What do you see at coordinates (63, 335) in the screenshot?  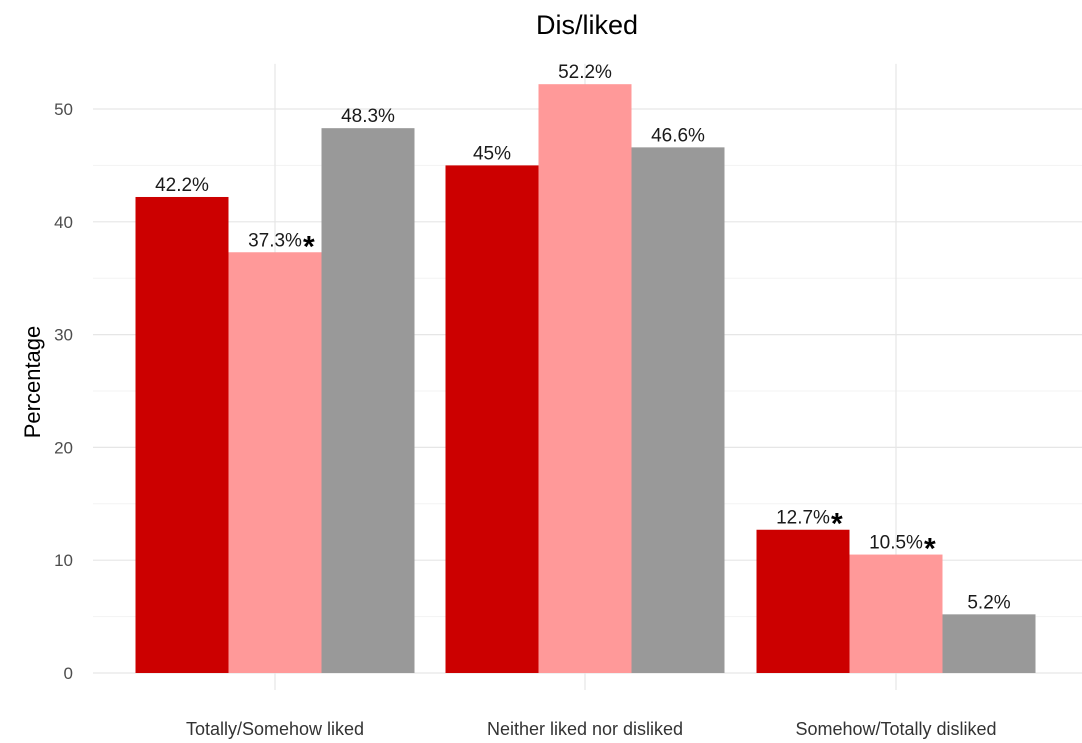 I see `y-tick-label: 30` at bounding box center [63, 335].